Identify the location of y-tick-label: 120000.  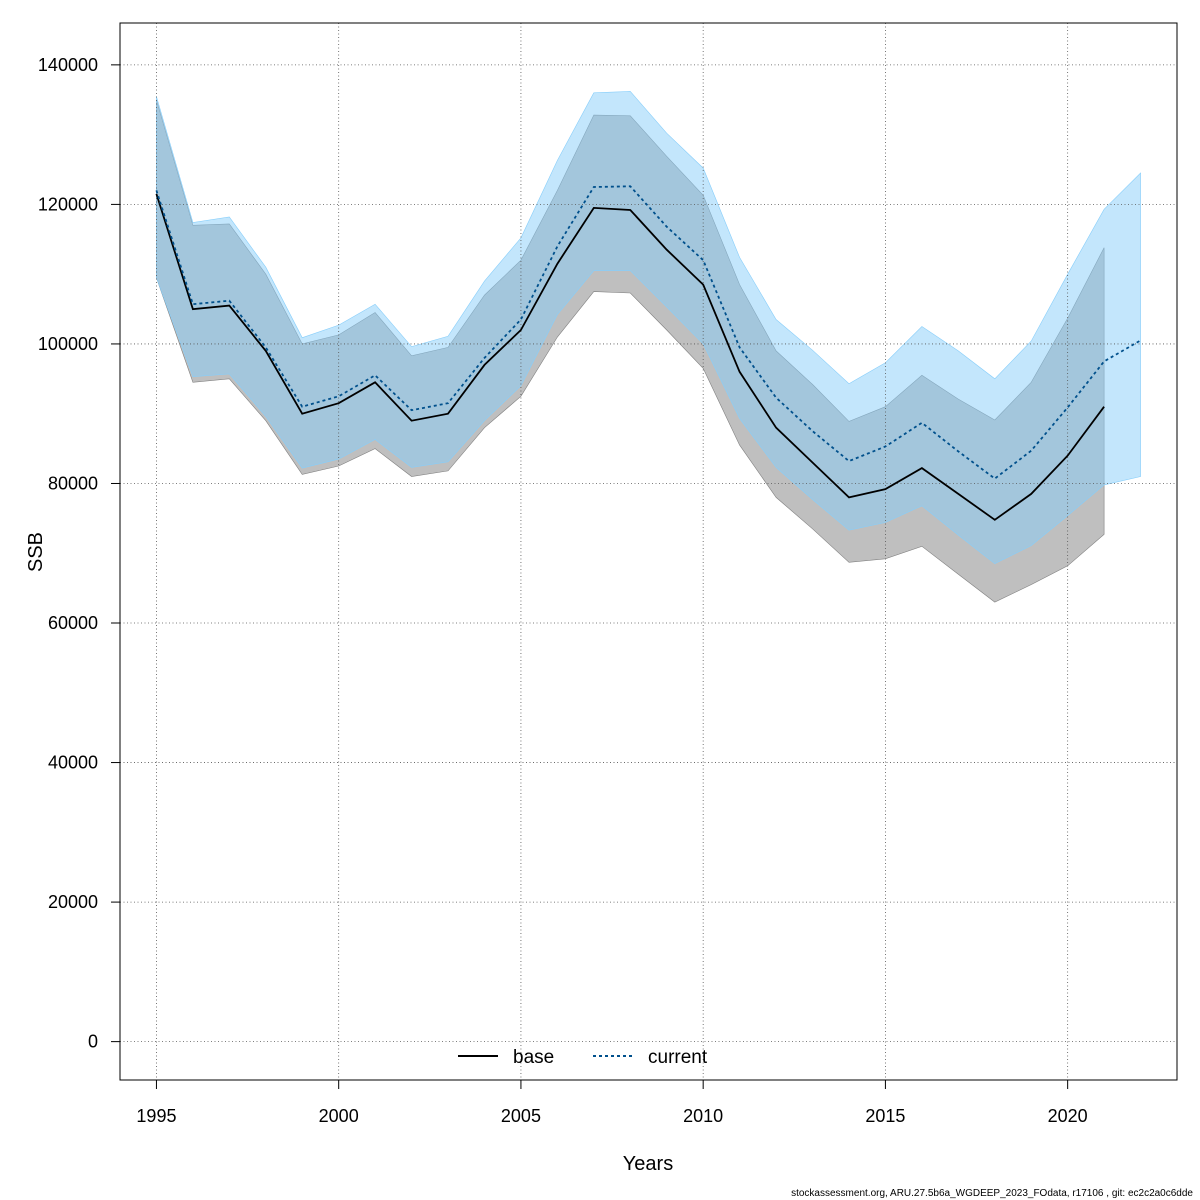
(68, 204).